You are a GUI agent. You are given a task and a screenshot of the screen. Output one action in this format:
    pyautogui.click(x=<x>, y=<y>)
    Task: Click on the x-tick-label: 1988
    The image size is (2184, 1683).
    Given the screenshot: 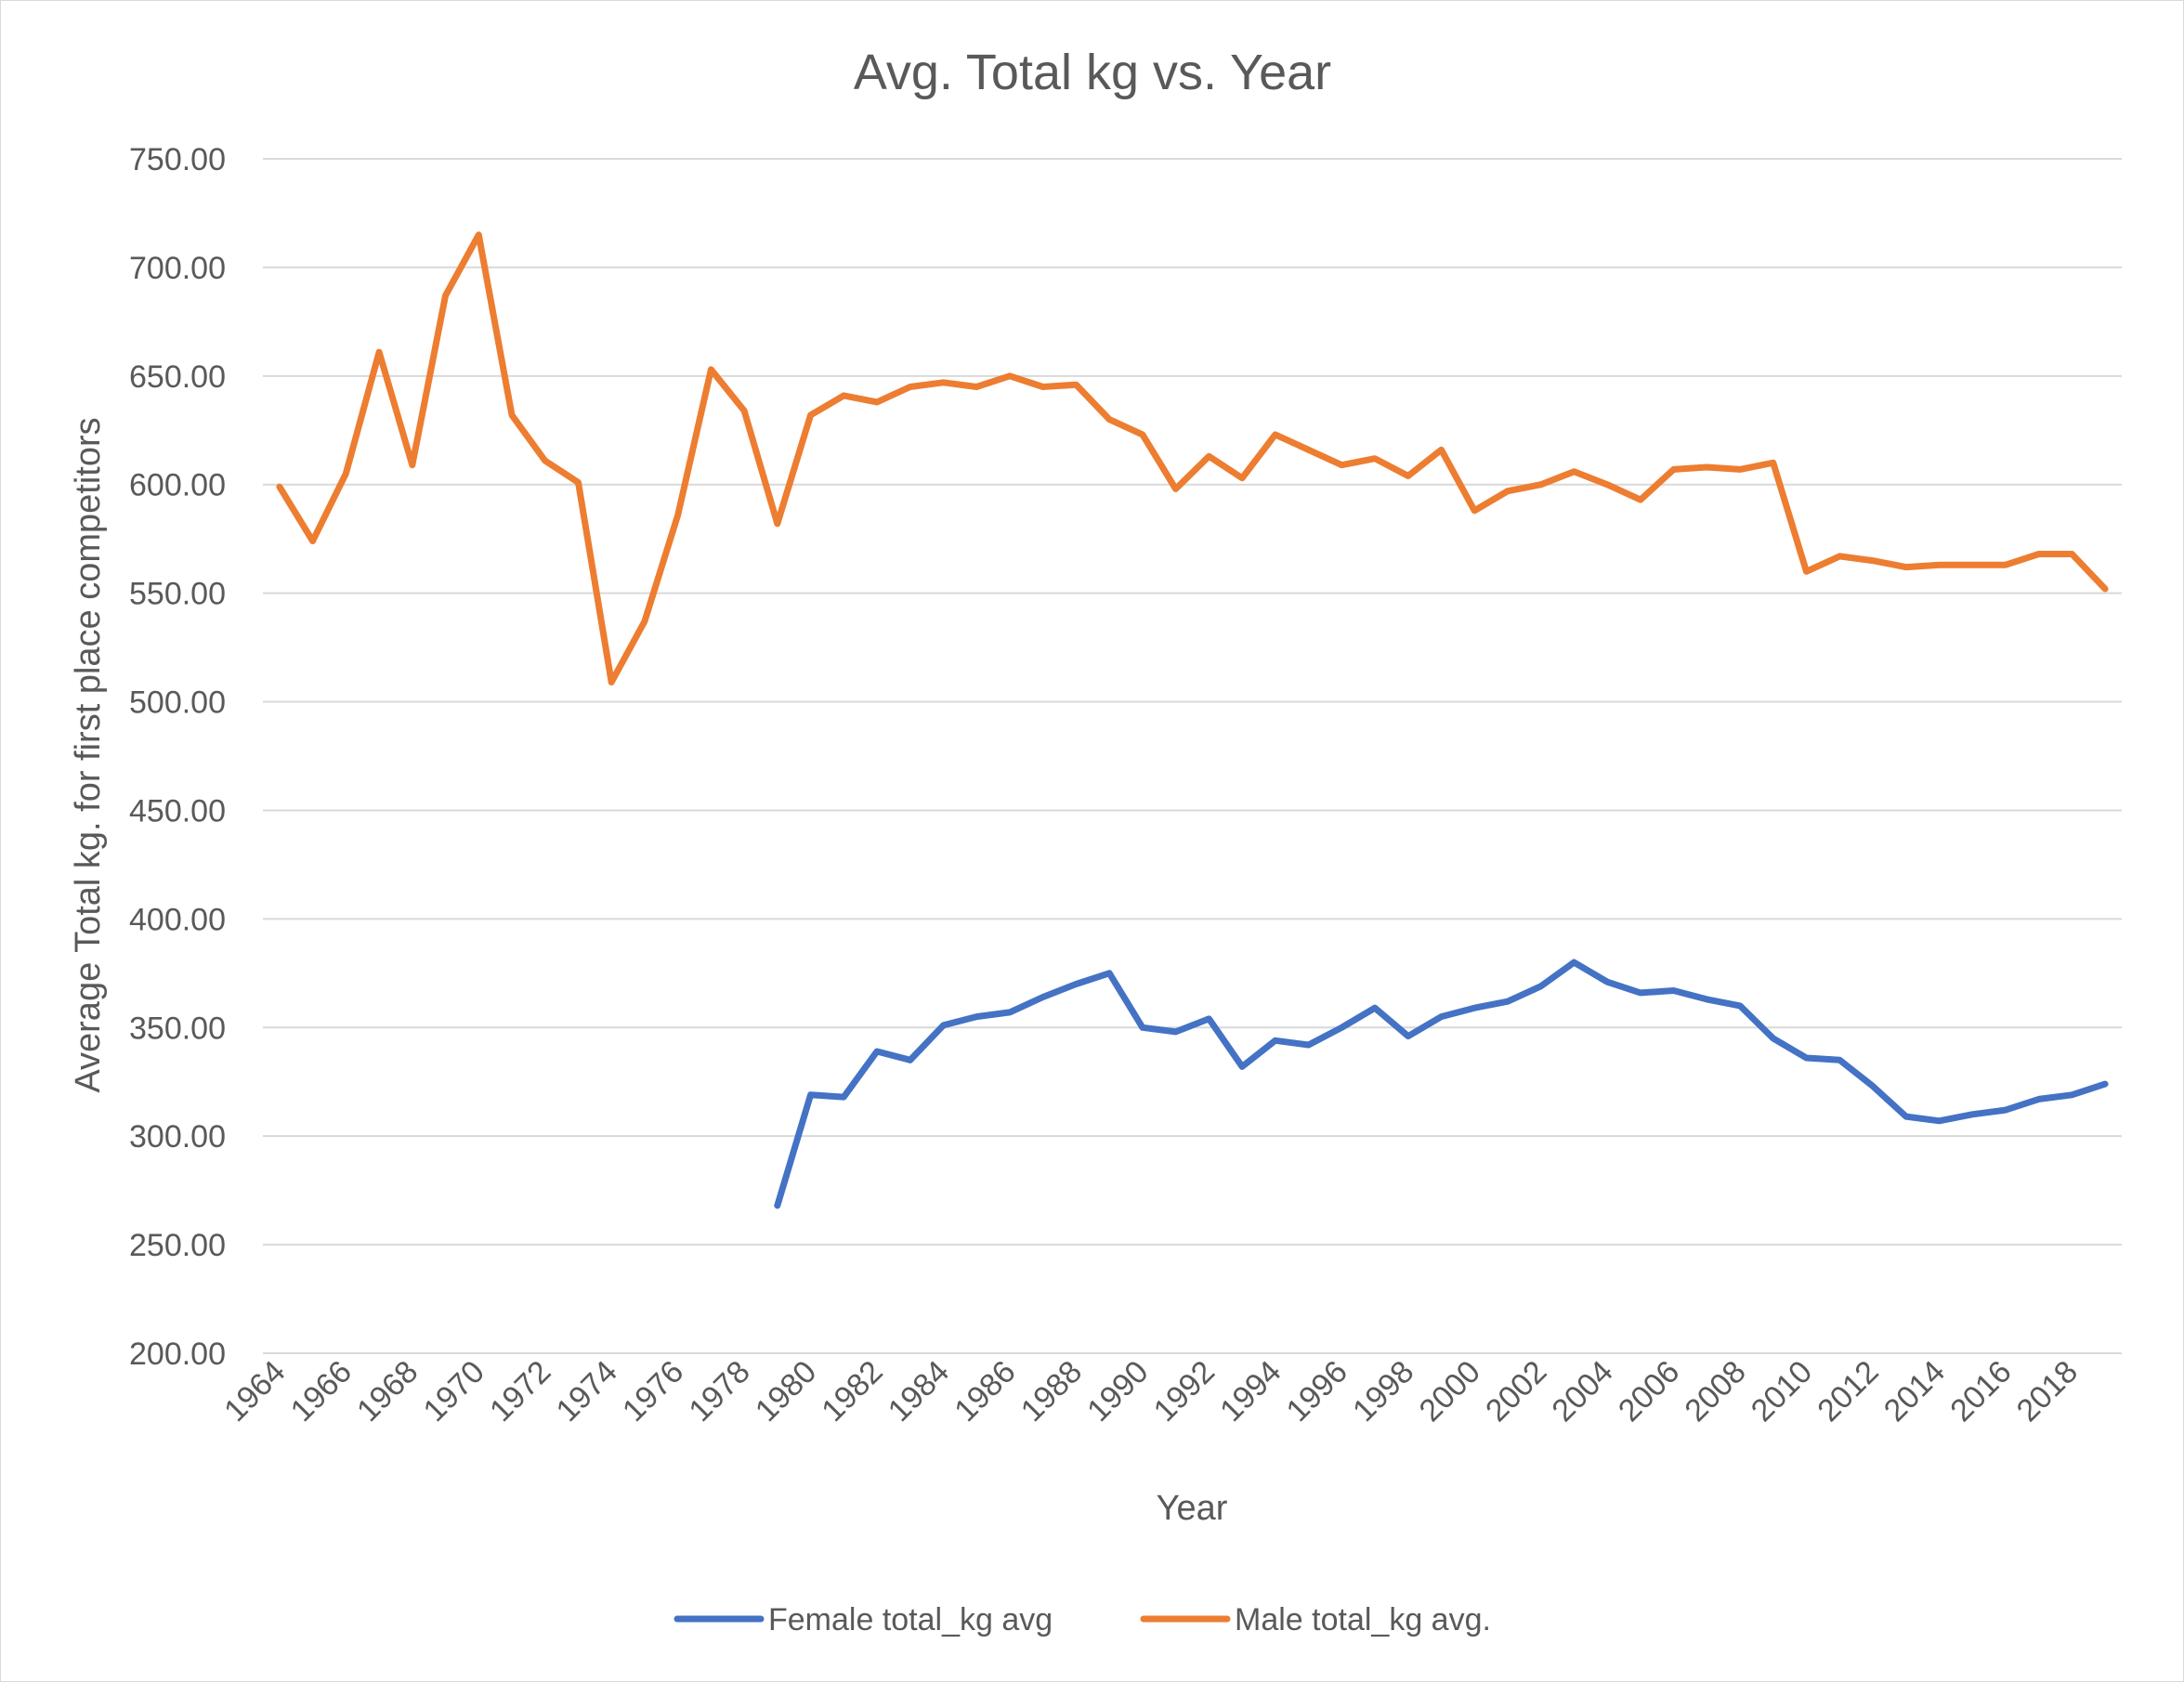 What is the action you would take?
    pyautogui.click(x=1051, y=1392)
    